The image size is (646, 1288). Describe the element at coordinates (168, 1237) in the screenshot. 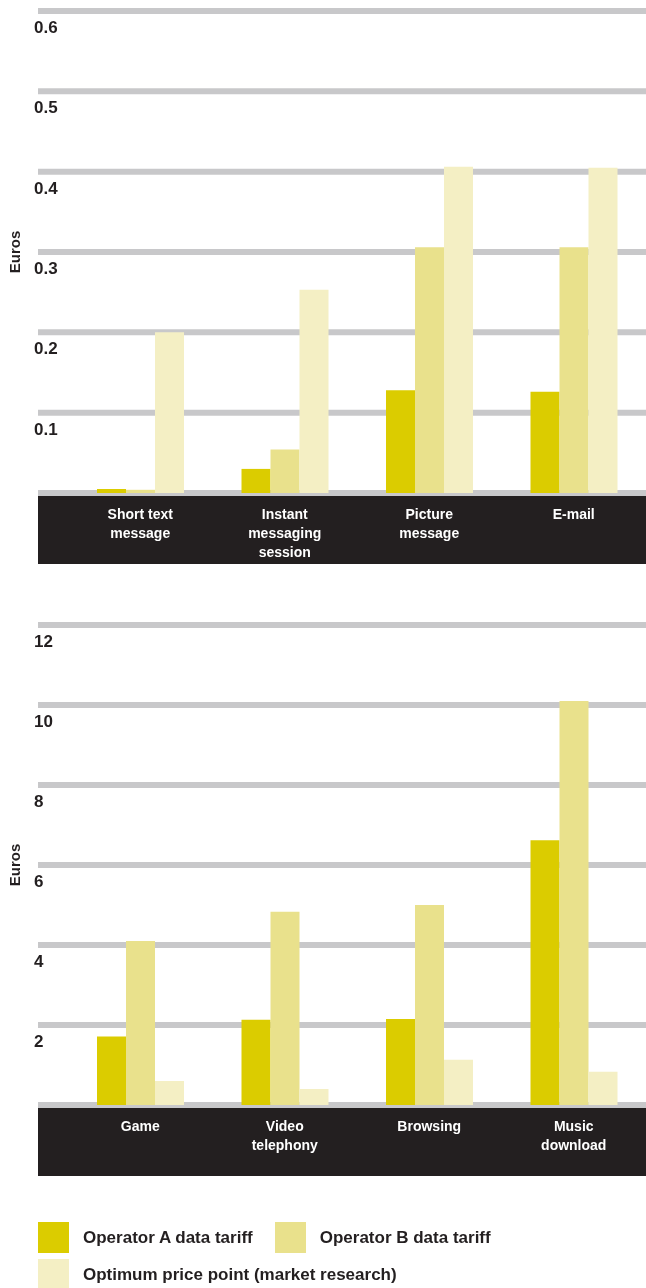

I see `legend-label: Operator A data tariff` at that location.